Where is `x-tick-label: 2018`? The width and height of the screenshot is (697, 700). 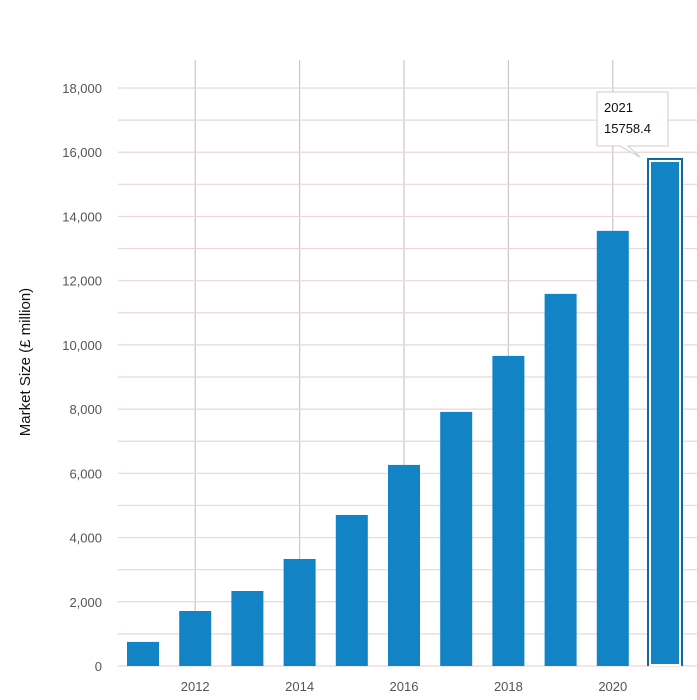 x-tick-label: 2018 is located at coordinates (508, 686).